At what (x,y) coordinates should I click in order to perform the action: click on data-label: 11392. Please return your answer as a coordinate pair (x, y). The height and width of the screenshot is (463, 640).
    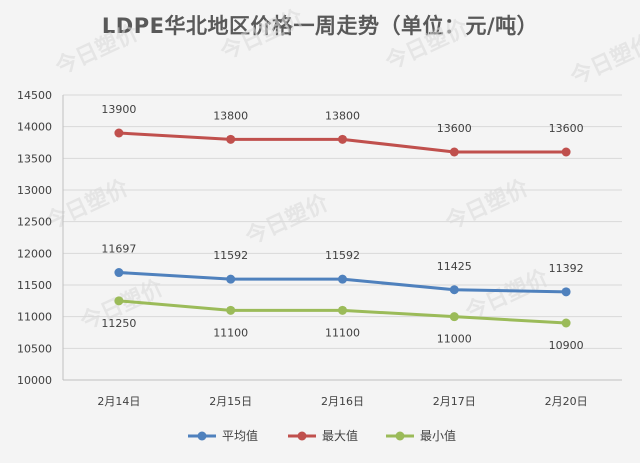
    Looking at the image, I should click on (566, 268).